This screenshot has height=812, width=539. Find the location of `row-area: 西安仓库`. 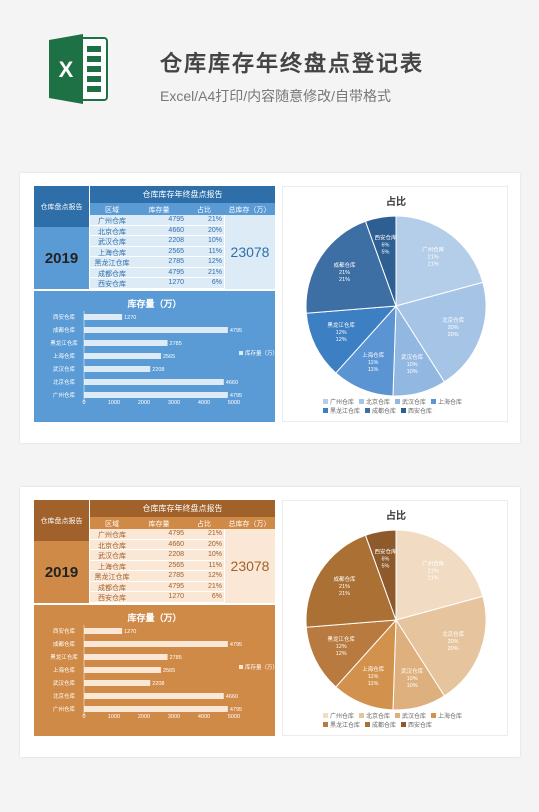

row-area: 西安仓库 is located at coordinates (112, 598).